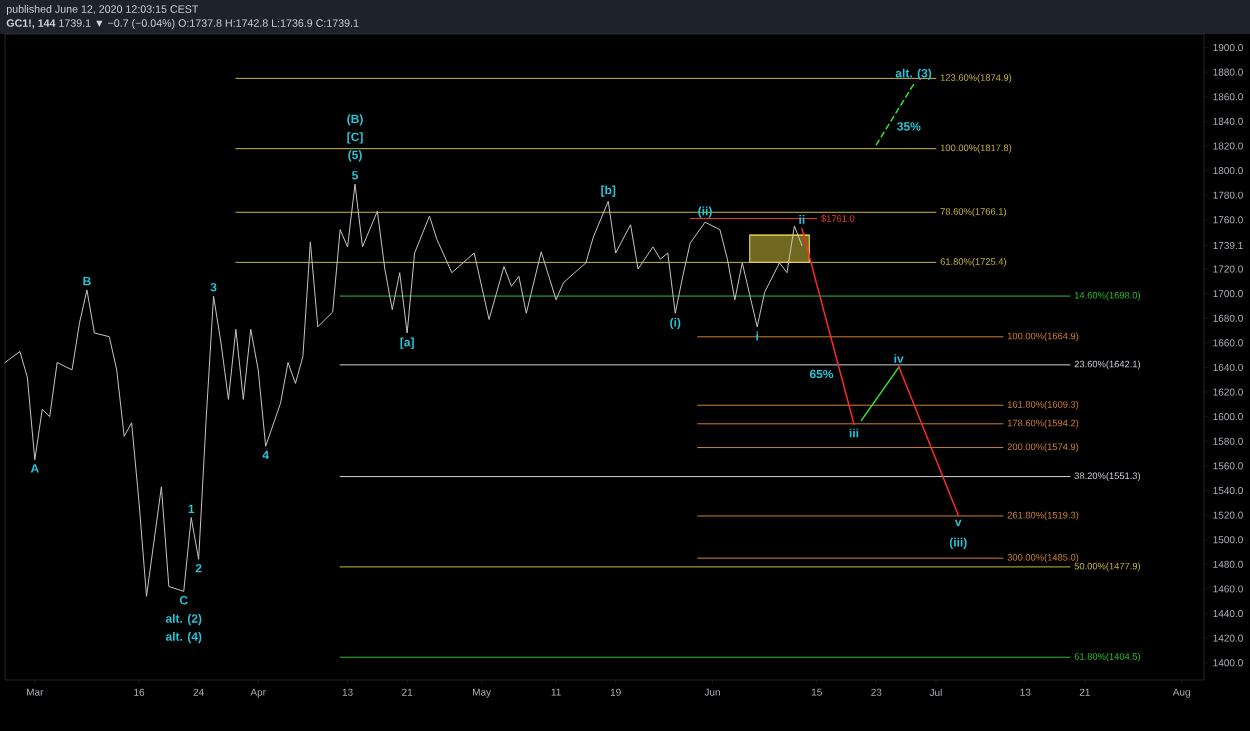  What do you see at coordinates (183, 600) in the screenshot?
I see `annotation: C` at bounding box center [183, 600].